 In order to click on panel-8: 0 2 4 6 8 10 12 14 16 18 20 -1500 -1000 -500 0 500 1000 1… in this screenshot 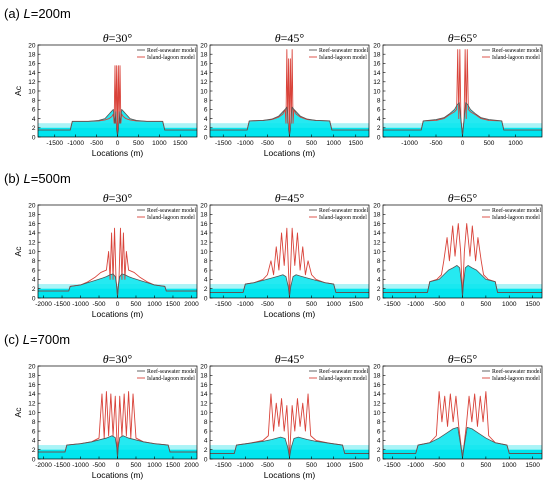, I will do `click(285, 416)`.